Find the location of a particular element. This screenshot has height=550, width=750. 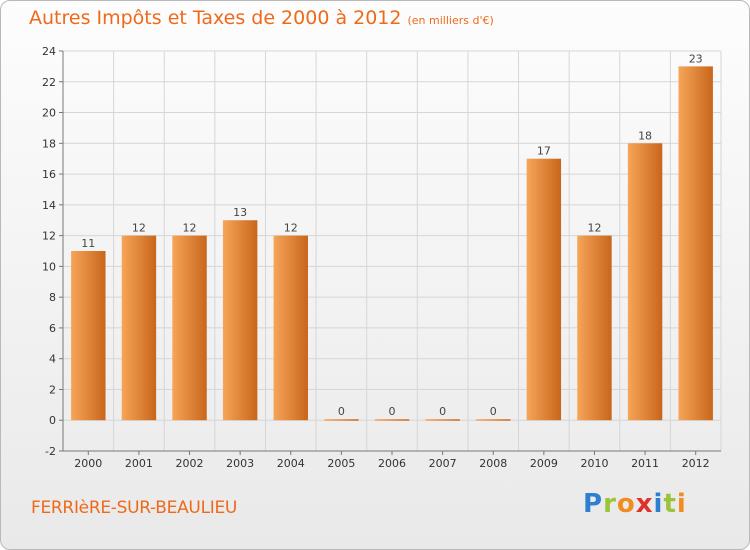

y-tick-label: 12 is located at coordinates (49, 236).